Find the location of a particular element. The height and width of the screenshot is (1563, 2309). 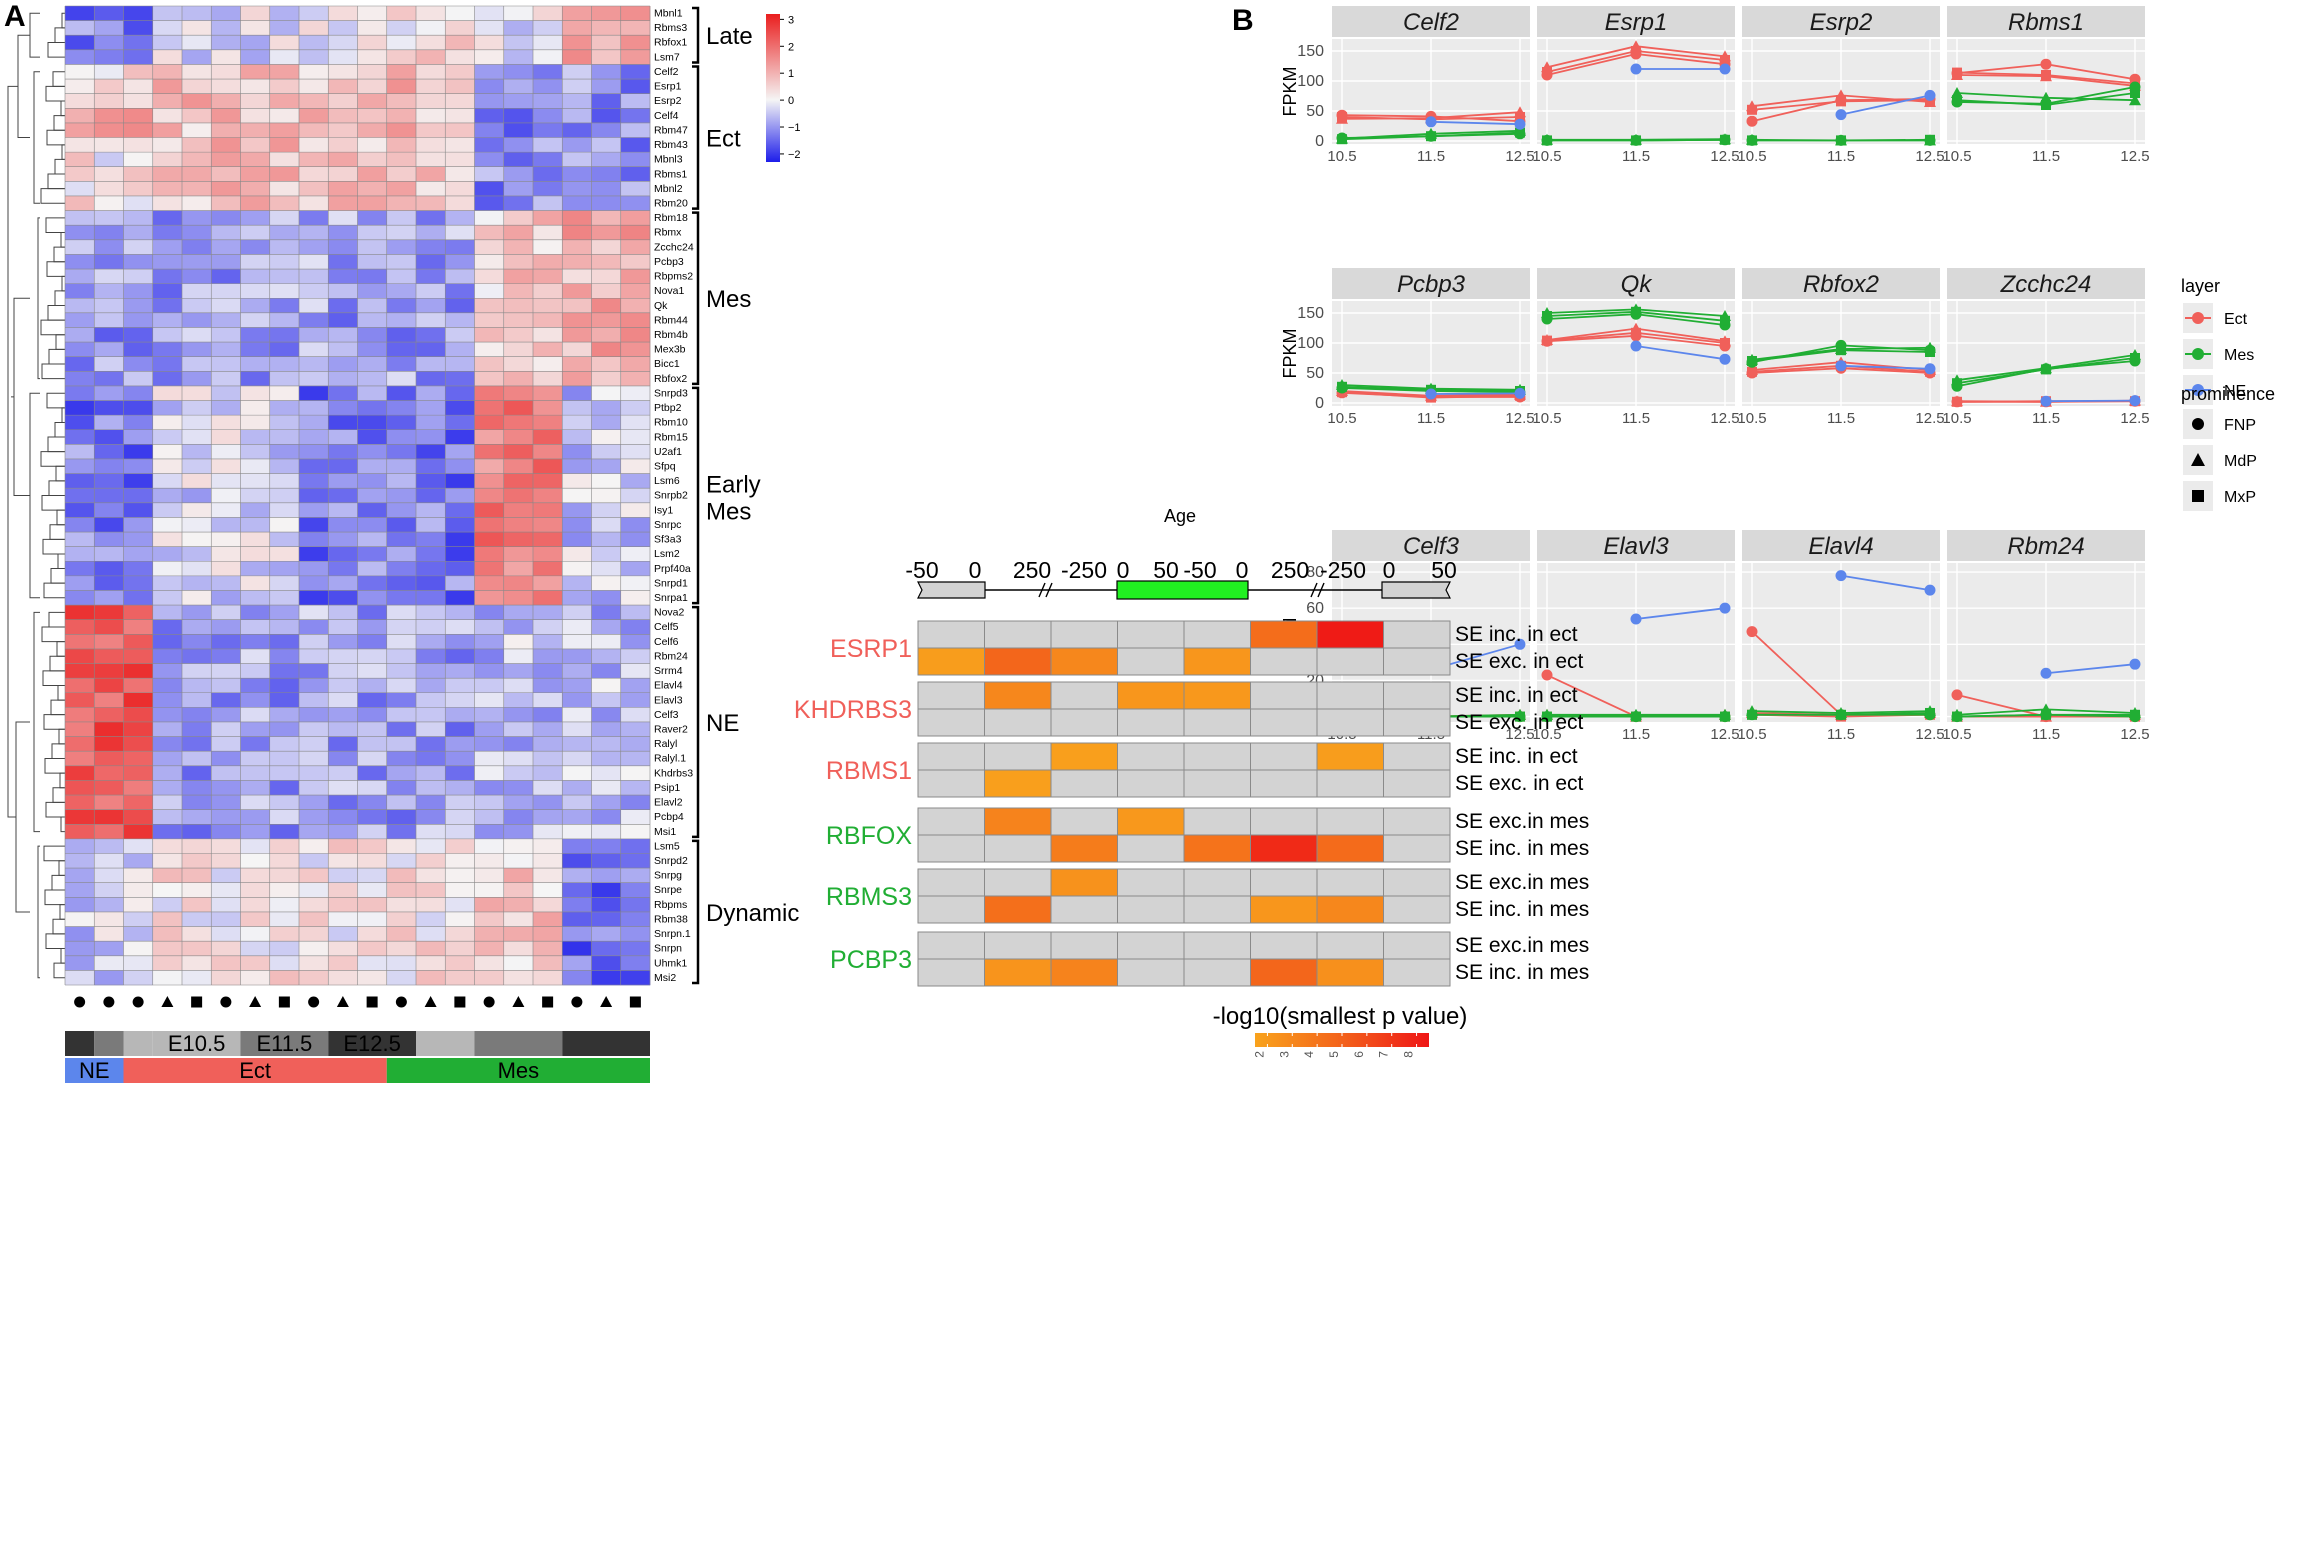

x-tick-label: 10.5 is located at coordinates (1956, 156).